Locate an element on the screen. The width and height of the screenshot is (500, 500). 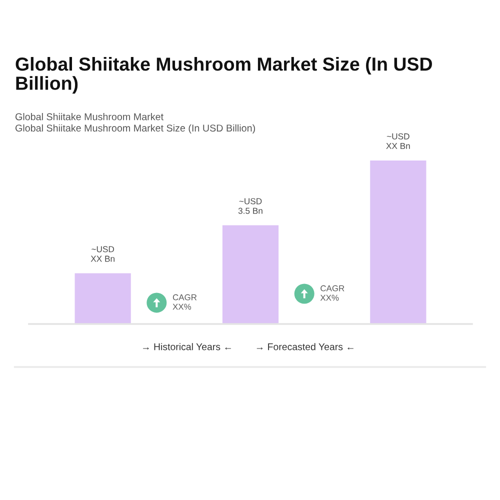
text: → Historical Years ← is located at coordinates (187, 346).